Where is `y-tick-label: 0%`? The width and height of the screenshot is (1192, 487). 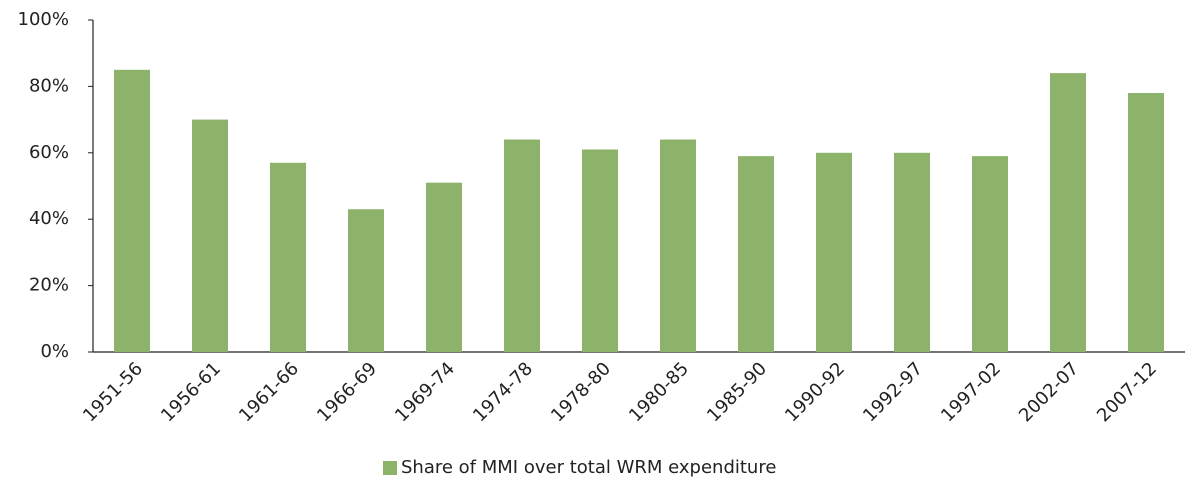
y-tick-label: 0% is located at coordinates (54, 351).